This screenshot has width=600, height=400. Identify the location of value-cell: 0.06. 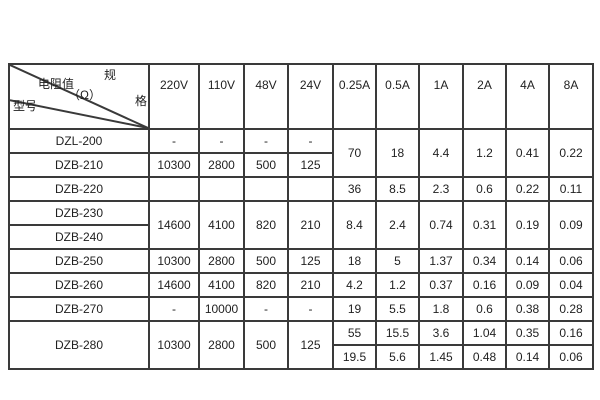
(571, 357).